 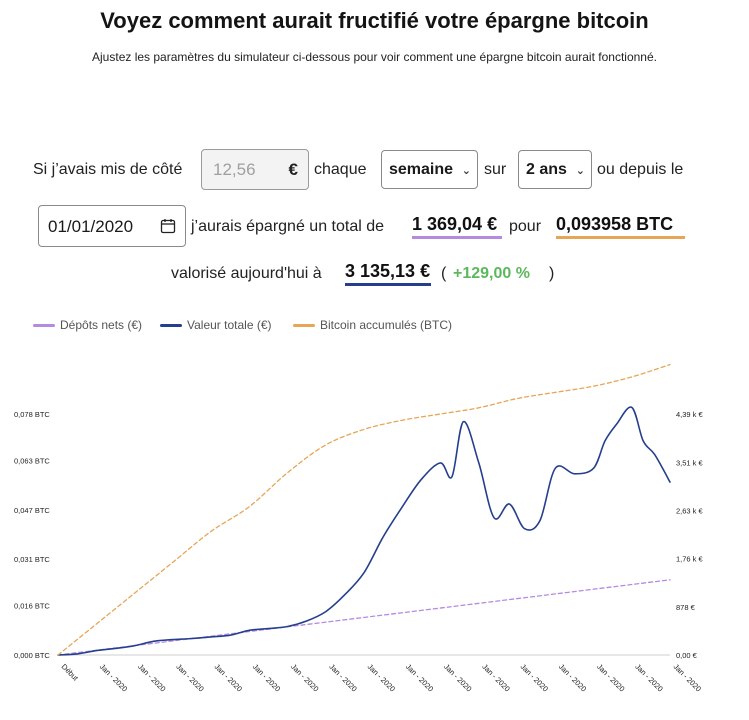 I want to click on frequency-value: semaine, so click(x=421, y=169).